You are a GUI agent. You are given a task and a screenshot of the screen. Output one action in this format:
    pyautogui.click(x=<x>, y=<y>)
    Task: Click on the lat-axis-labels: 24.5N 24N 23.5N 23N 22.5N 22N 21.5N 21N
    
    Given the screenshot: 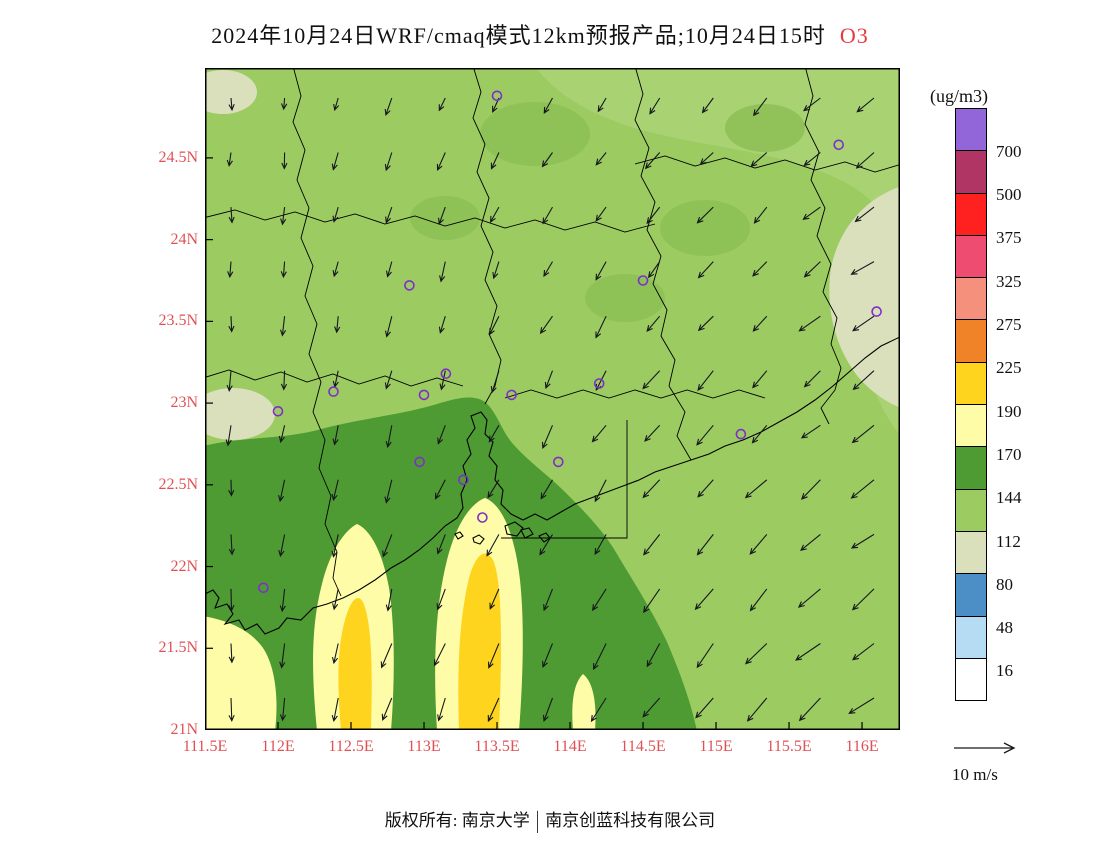 What is the action you would take?
    pyautogui.click(x=159, y=403)
    